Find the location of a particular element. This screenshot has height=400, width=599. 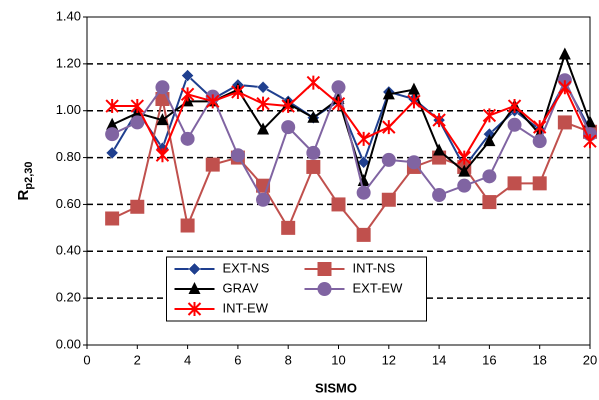

y-tick-label: 1.20 is located at coordinates (68, 62).